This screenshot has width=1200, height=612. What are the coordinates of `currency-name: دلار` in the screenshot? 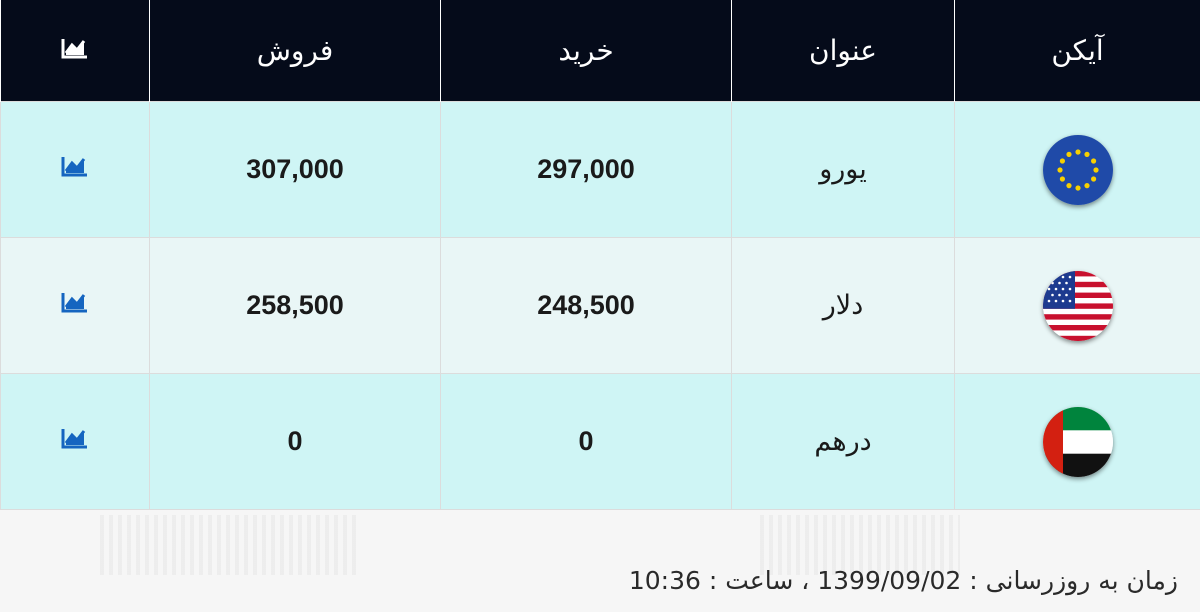 It's located at (843, 305).